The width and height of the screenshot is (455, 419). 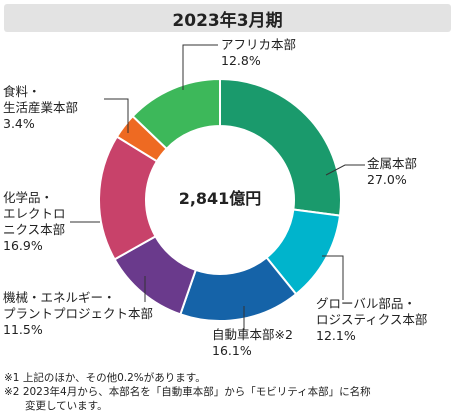 I want to click on slice-value-2: 16.1%, so click(x=232, y=350).